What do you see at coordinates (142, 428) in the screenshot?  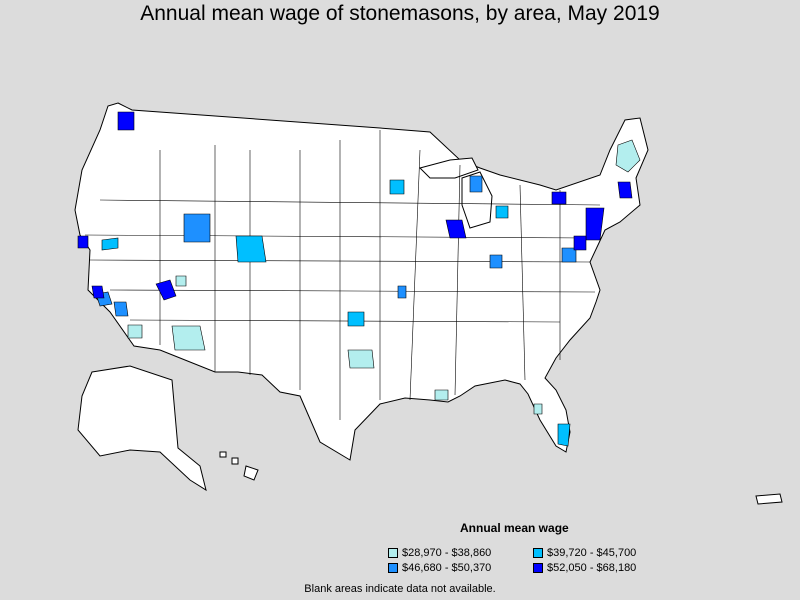 I see `alaska` at bounding box center [142, 428].